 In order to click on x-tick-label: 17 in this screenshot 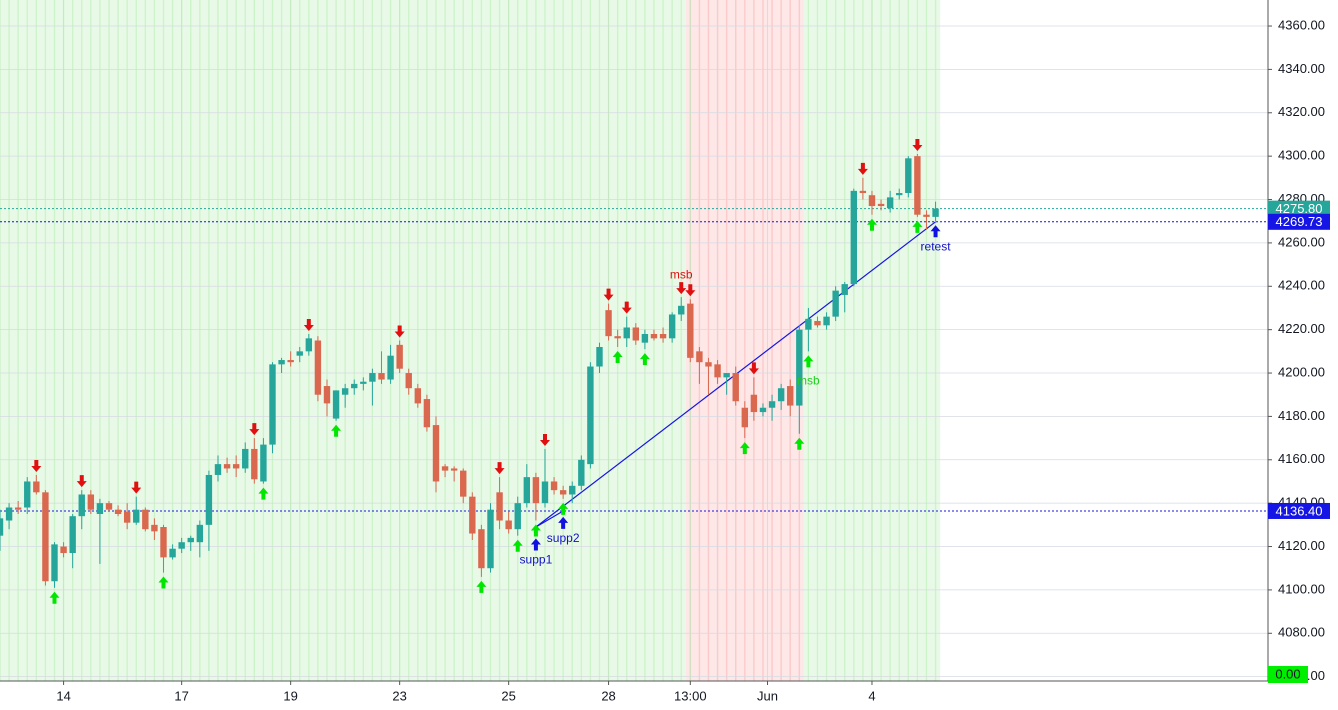, I will do `click(181, 695)`.